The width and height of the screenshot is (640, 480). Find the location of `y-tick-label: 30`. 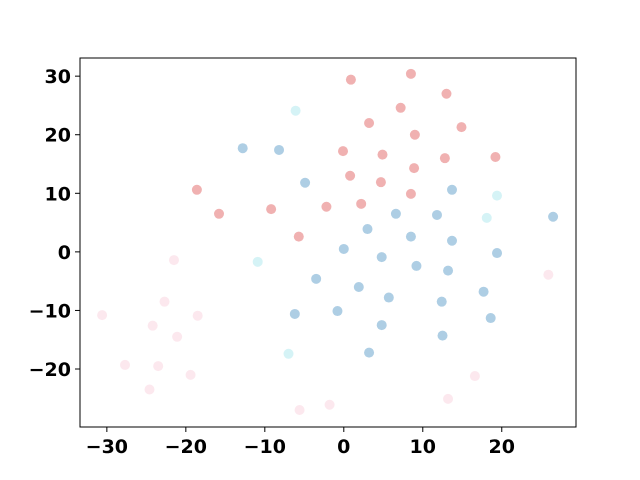

y-tick-label: 30 is located at coordinates (58, 77).